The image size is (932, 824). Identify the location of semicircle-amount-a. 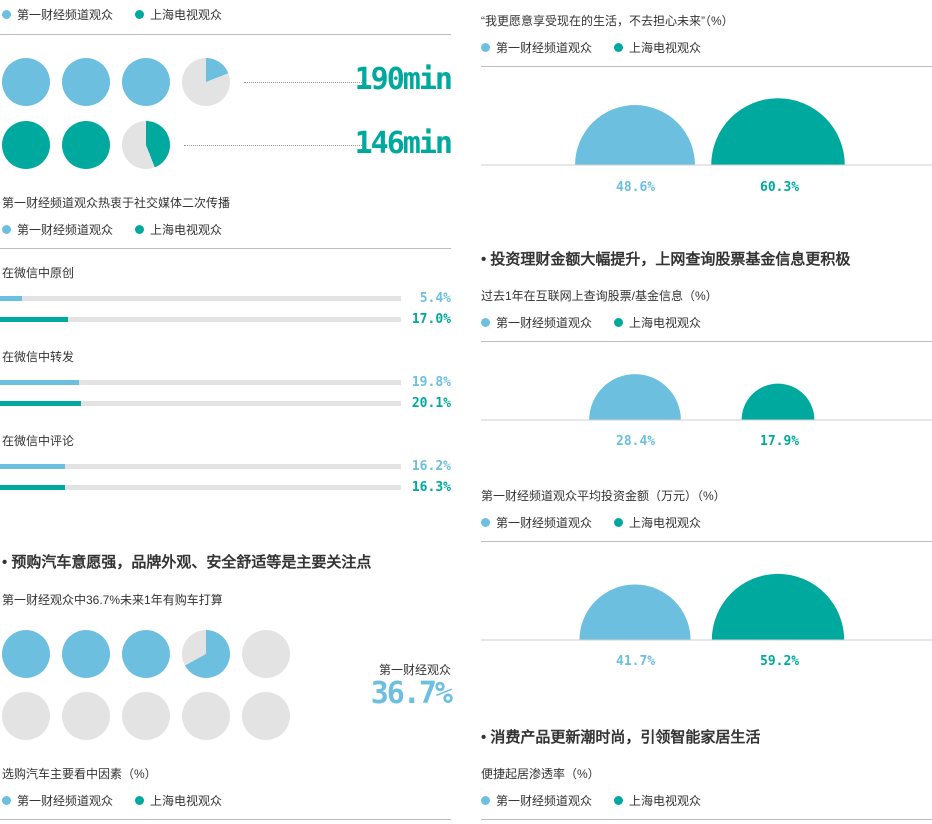
(635, 612).